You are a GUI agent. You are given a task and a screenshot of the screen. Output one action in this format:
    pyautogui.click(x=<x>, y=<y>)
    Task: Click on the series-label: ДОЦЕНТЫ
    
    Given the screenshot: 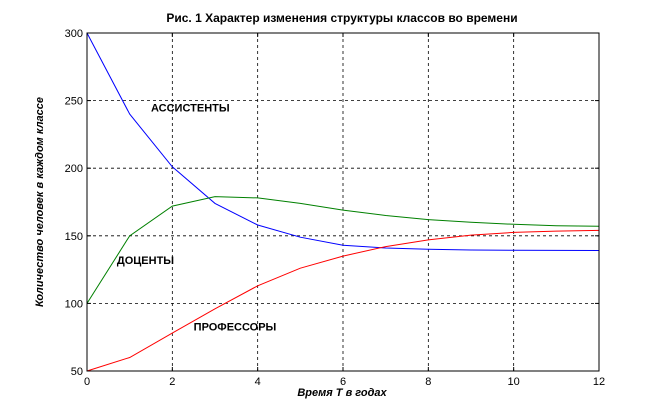 What is the action you would take?
    pyautogui.click(x=145, y=261)
    